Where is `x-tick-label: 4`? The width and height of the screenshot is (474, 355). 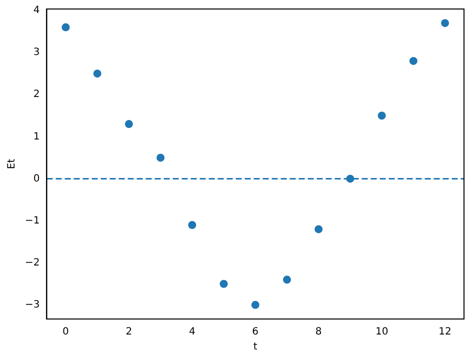 x-tick-label: 4 is located at coordinates (192, 332).